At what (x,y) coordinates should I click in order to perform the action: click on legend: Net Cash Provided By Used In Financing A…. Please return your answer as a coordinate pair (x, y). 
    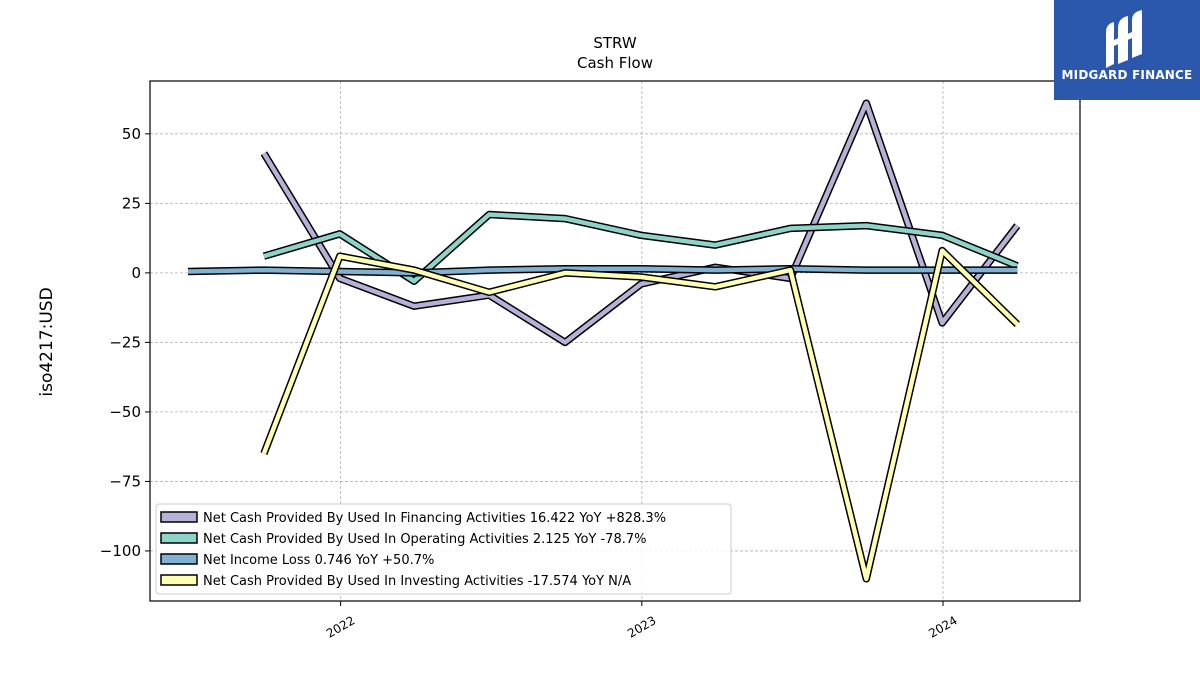
    Looking at the image, I should click on (443, 549).